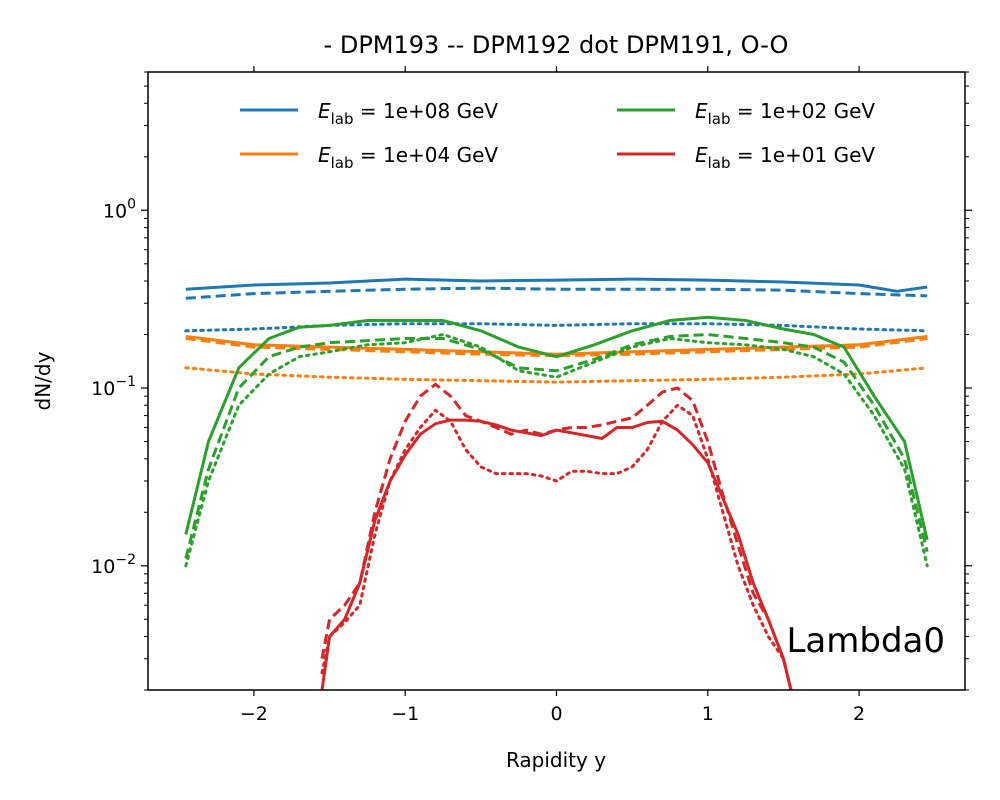 The width and height of the screenshot is (1000, 800). I want to click on legend-entry-0: Elab = 1e+08 GeV, so click(369, 113).